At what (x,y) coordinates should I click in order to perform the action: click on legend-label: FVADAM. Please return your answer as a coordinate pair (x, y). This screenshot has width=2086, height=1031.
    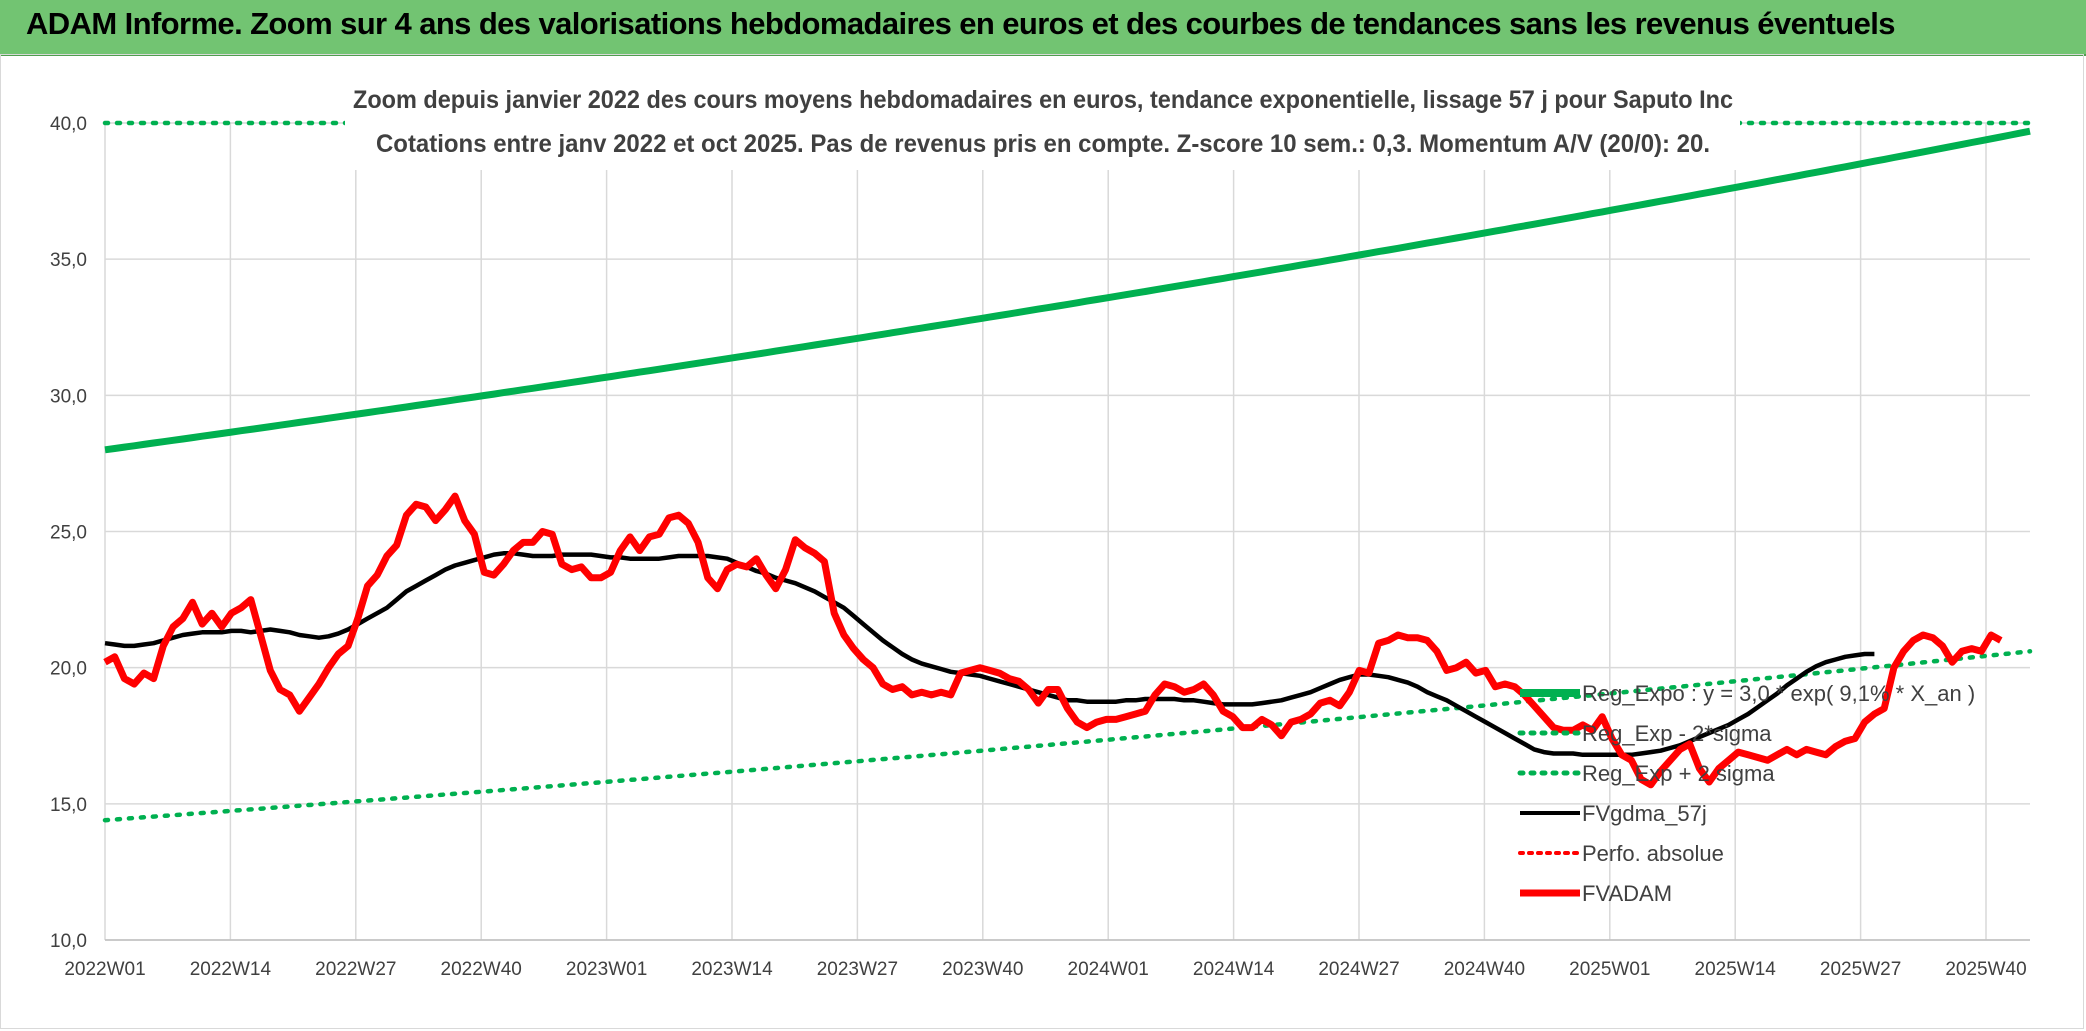
    Looking at the image, I should click on (1627, 893).